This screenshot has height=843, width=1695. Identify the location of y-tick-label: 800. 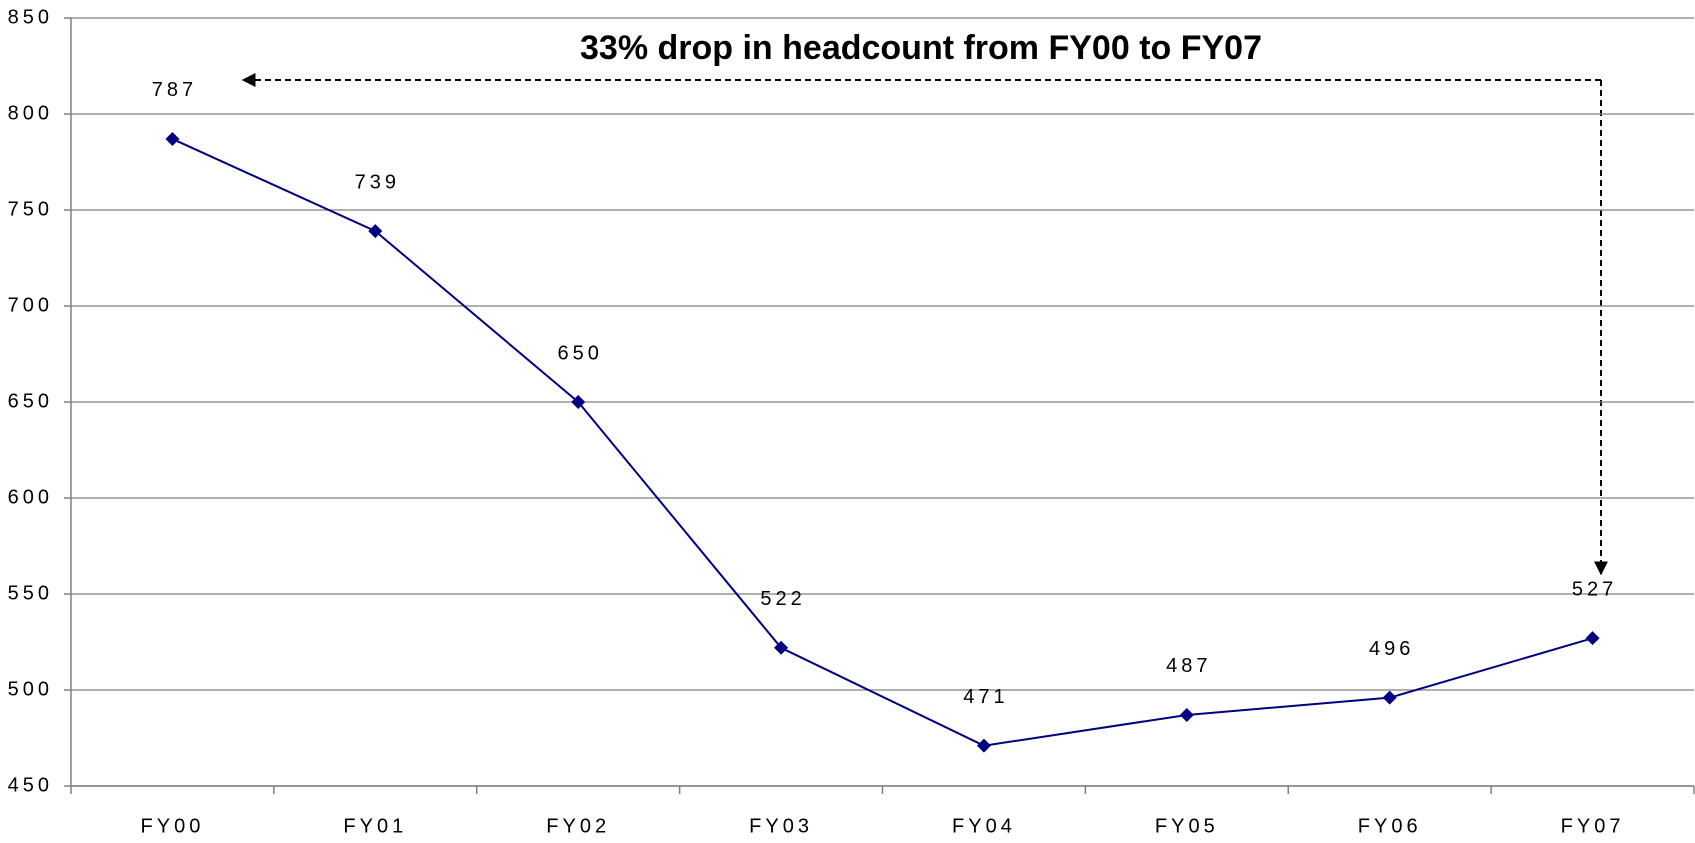
(30, 113).